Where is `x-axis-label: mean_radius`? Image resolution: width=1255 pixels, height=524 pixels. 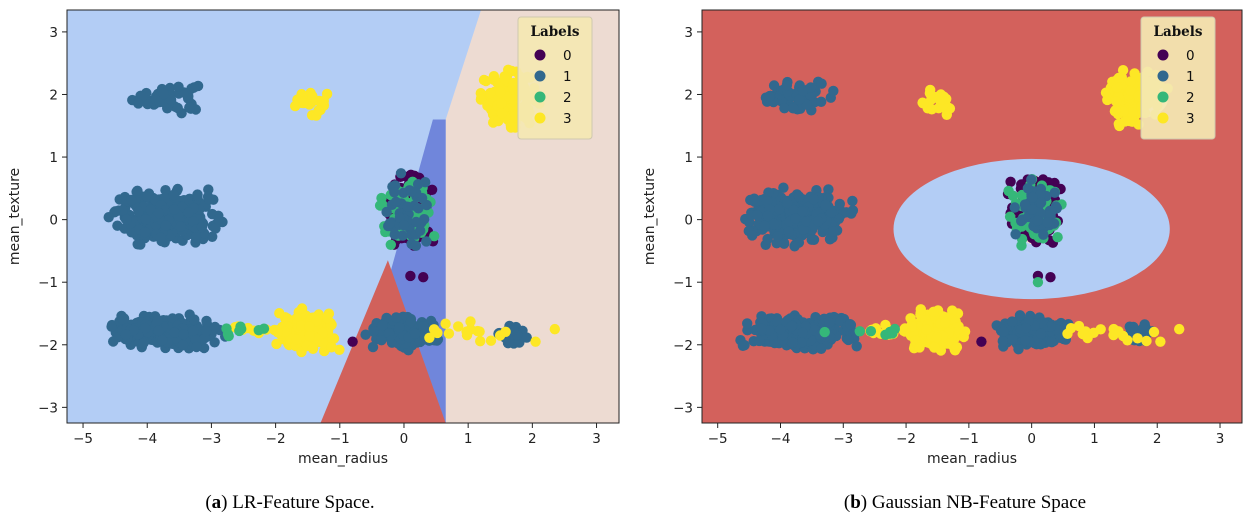 x-axis-label: mean_radius is located at coordinates (343, 459).